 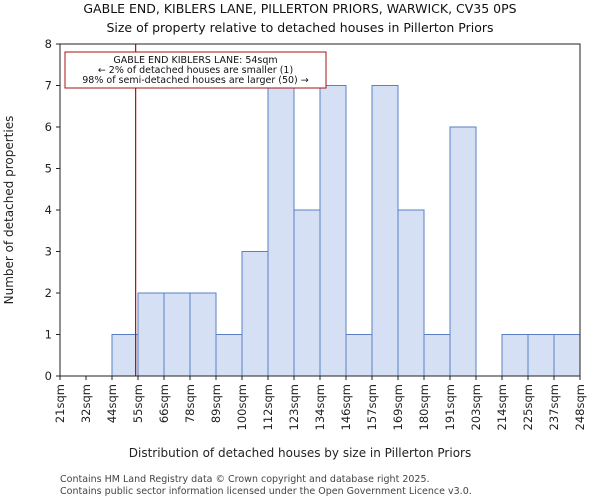 What do you see at coordinates (463, 251) in the screenshot?
I see `bar-191sqm-203sqm` at bounding box center [463, 251].